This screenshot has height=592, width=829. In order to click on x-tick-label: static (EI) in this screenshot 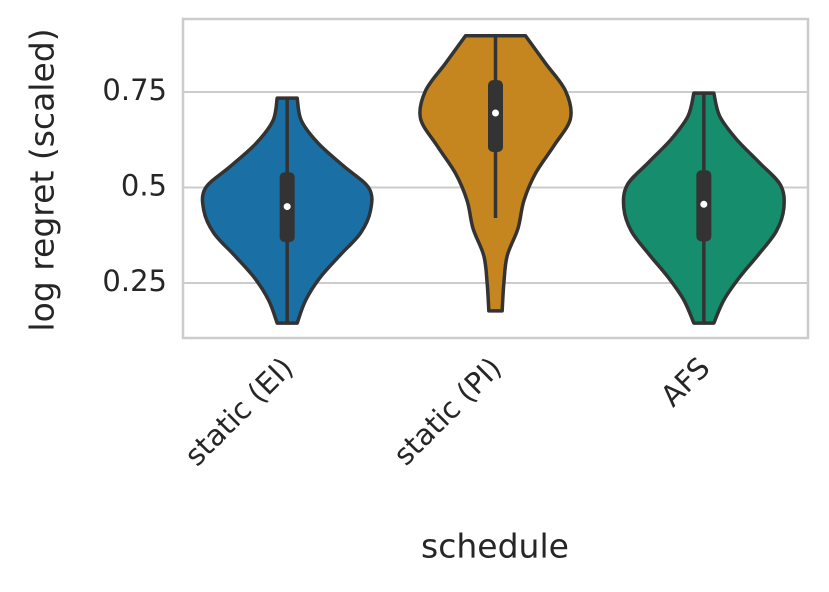, I will do `click(239, 412)`.